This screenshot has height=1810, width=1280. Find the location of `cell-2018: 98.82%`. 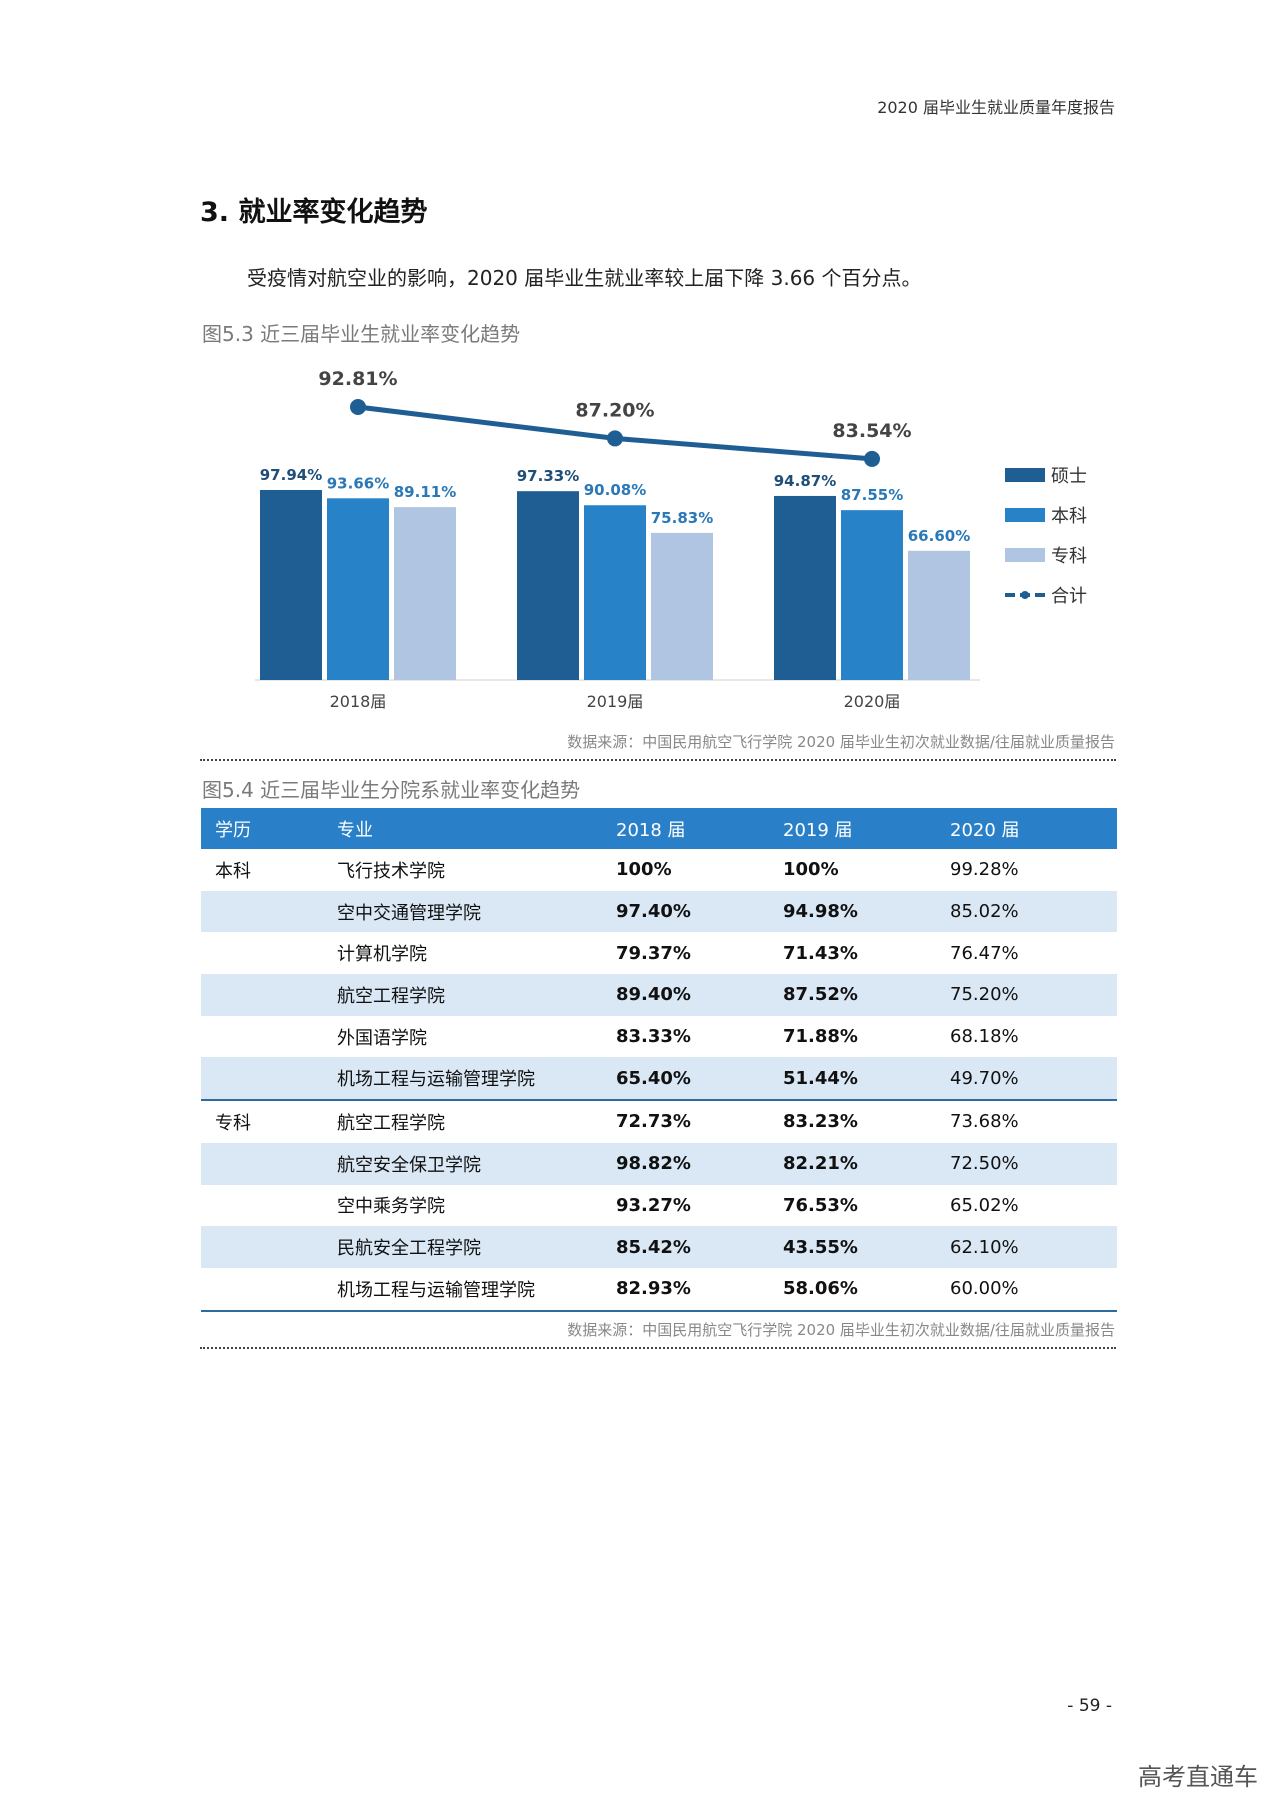

cell-2018: 98.82% is located at coordinates (699, 1163).